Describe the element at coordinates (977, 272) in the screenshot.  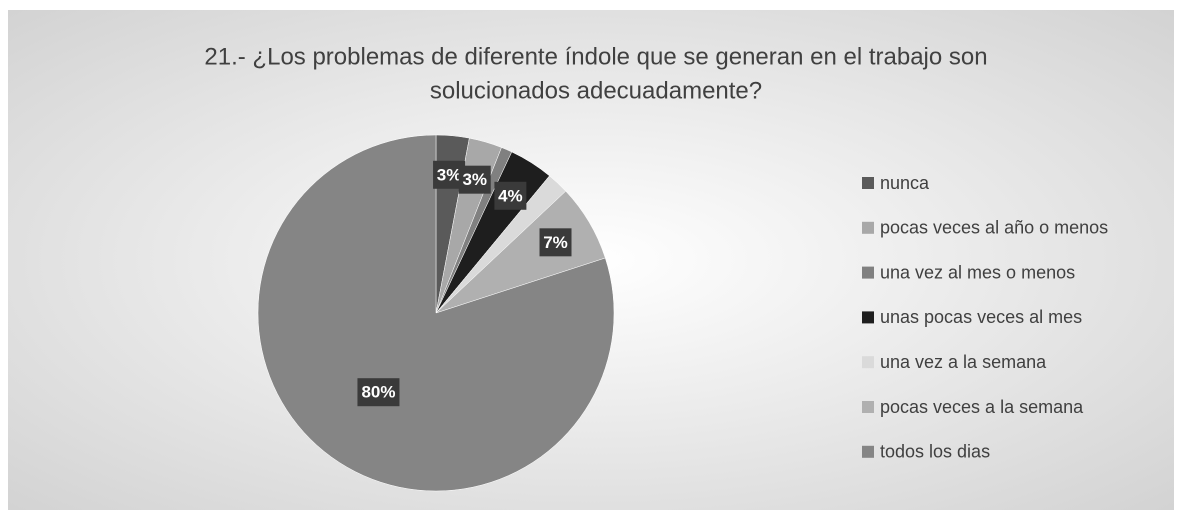
I see `legend-label: una vez al mes o menos` at that location.